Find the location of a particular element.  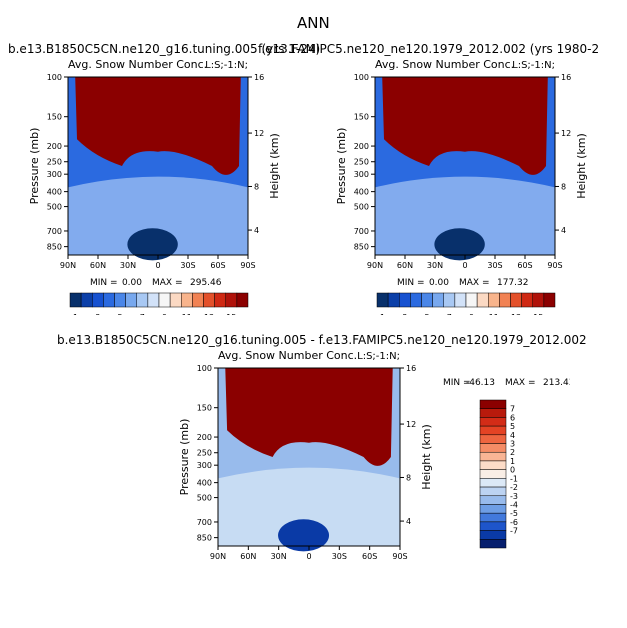

colorbar-label: -5 is located at coordinates (514, 513).